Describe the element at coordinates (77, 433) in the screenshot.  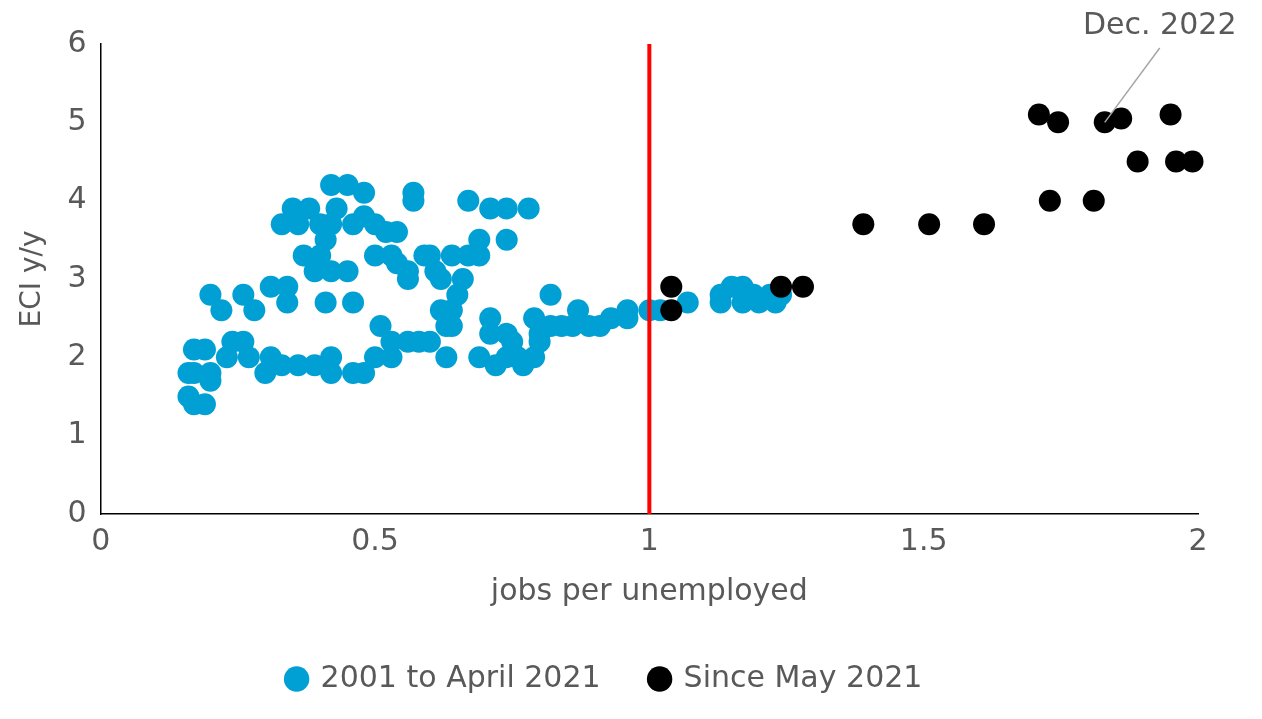
I see `y-tick-label: 1` at that location.